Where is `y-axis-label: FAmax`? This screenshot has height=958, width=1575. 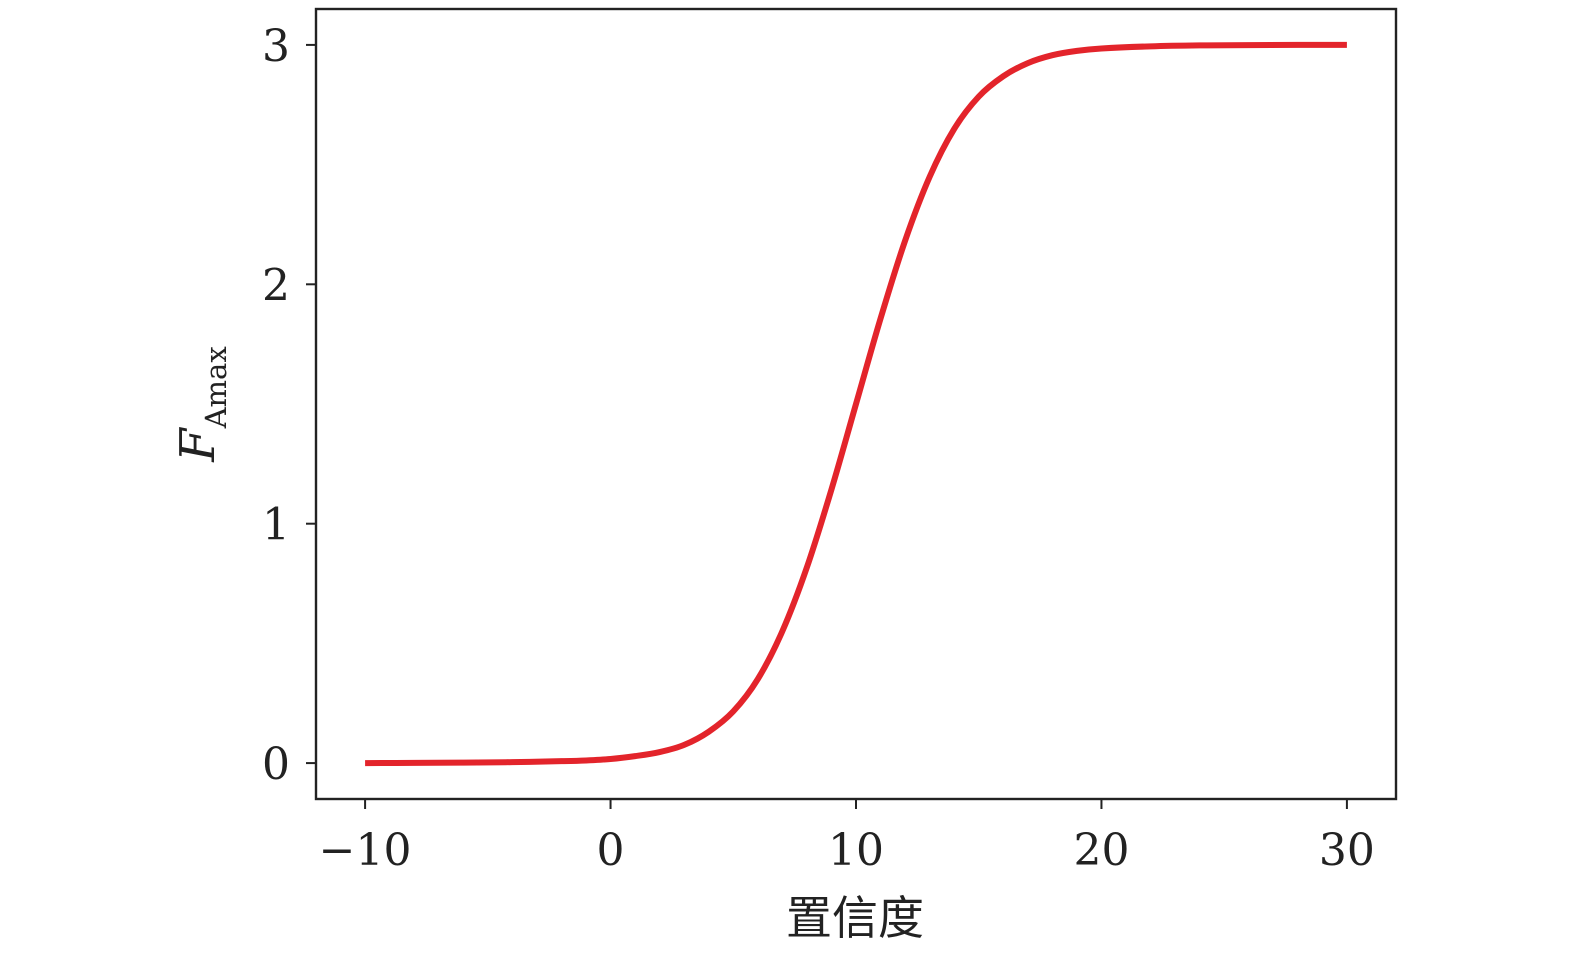 y-axis-label: FAmax is located at coordinates (201, 404).